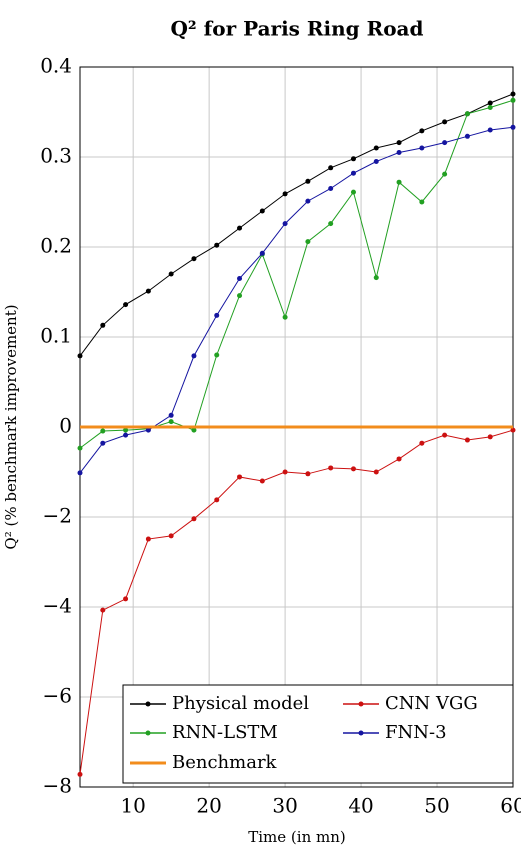 This screenshot has height=859, width=521. What do you see at coordinates (56, 246) in the screenshot?
I see `y-tick-label: 0.2` at bounding box center [56, 246].